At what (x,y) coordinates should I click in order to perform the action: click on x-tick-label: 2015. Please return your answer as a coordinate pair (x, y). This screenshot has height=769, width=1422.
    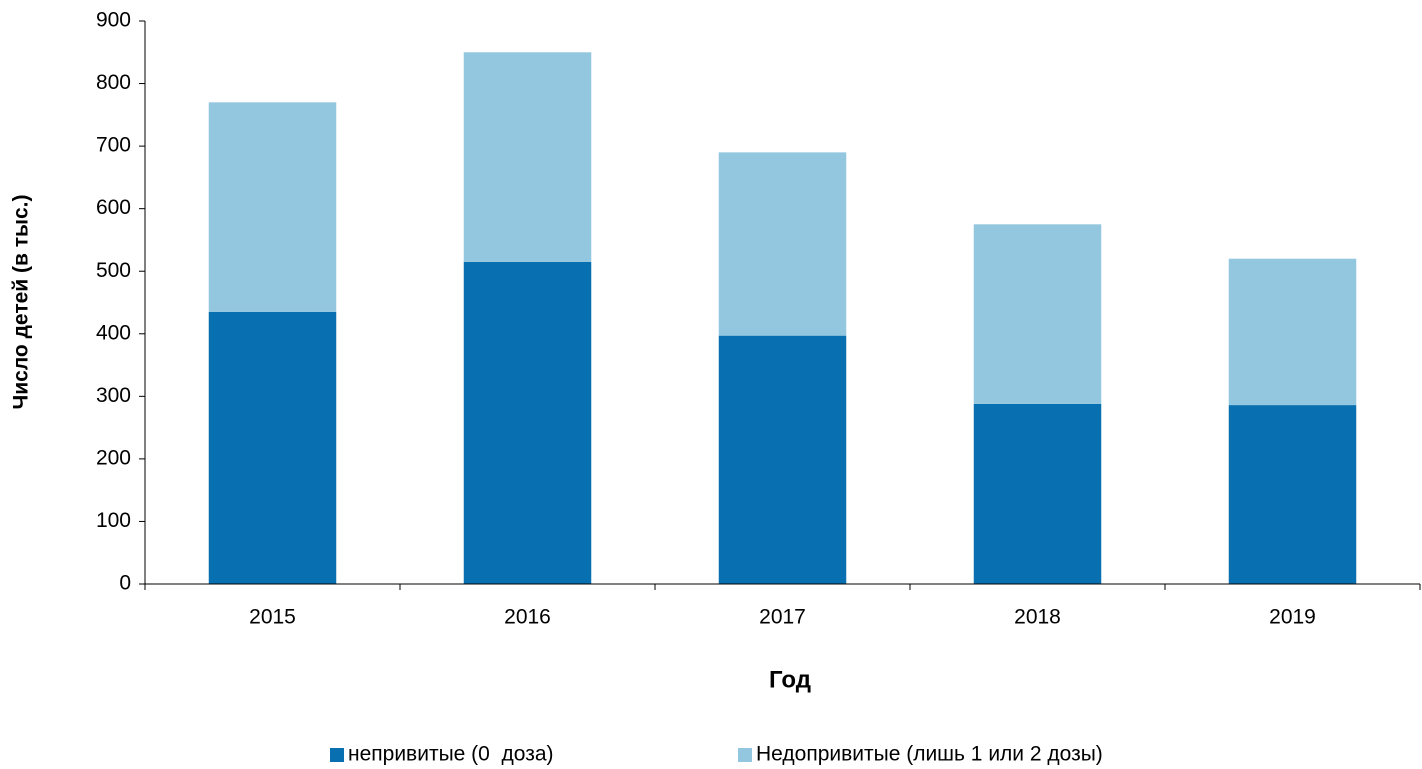
    Looking at the image, I should click on (272, 617).